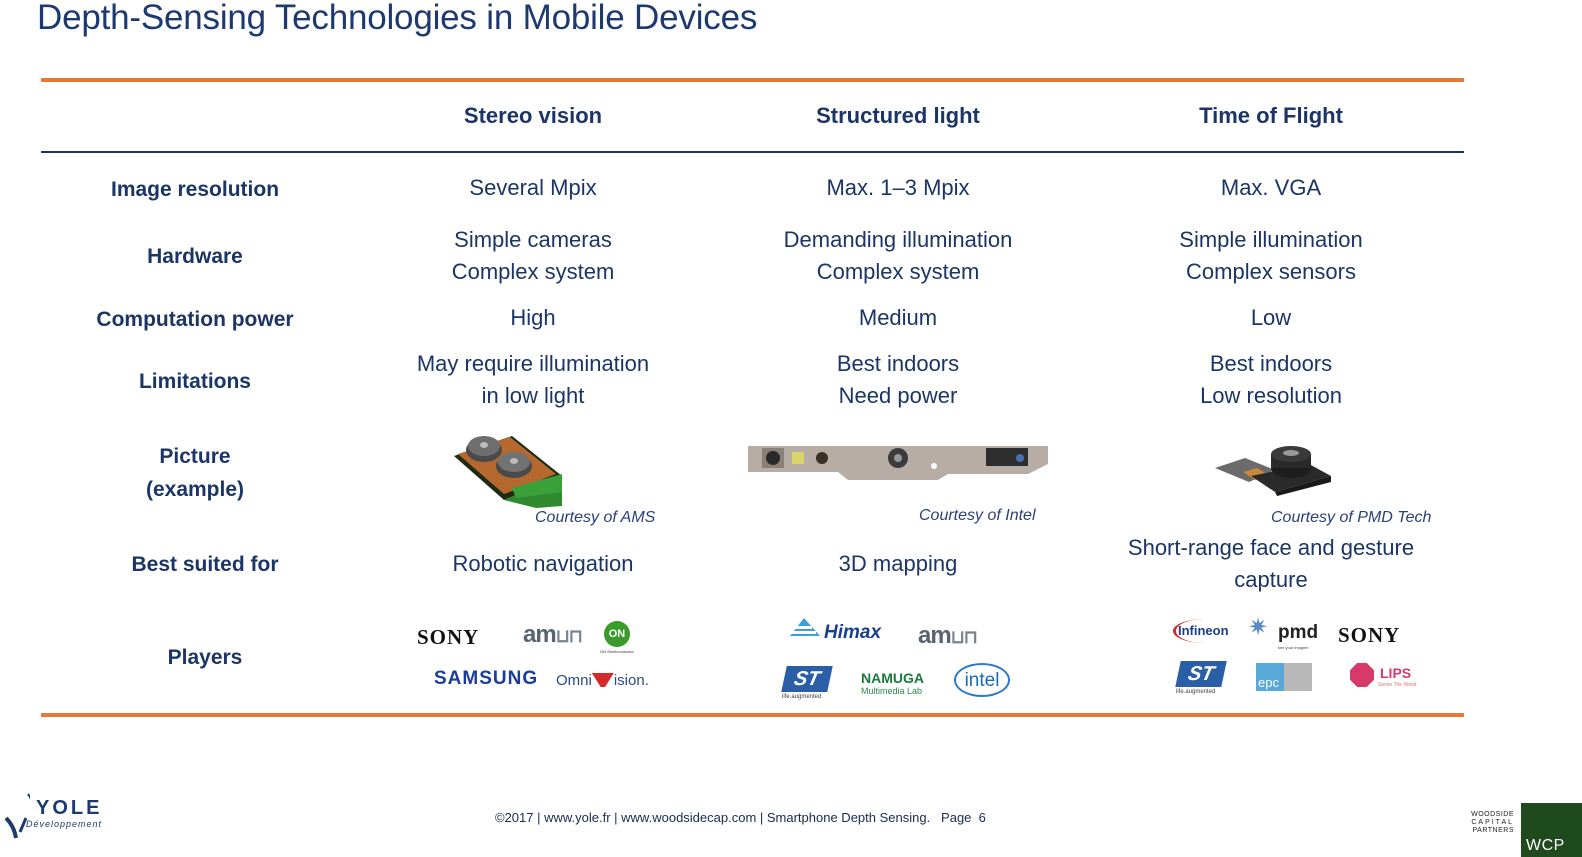 This screenshot has height=857, width=1582. I want to click on ams-logo: am⊔⊓, so click(553, 635).